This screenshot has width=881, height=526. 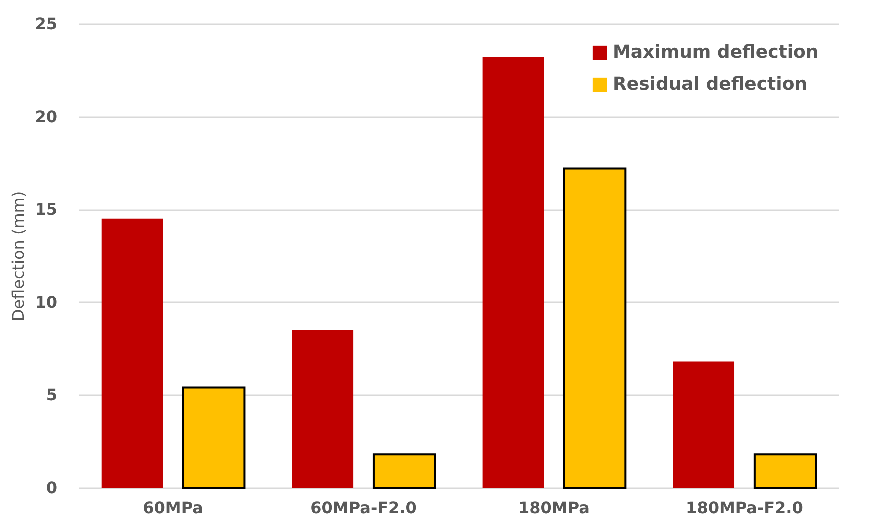 I want to click on x-tick-label: 60MPa, so click(x=173, y=508).